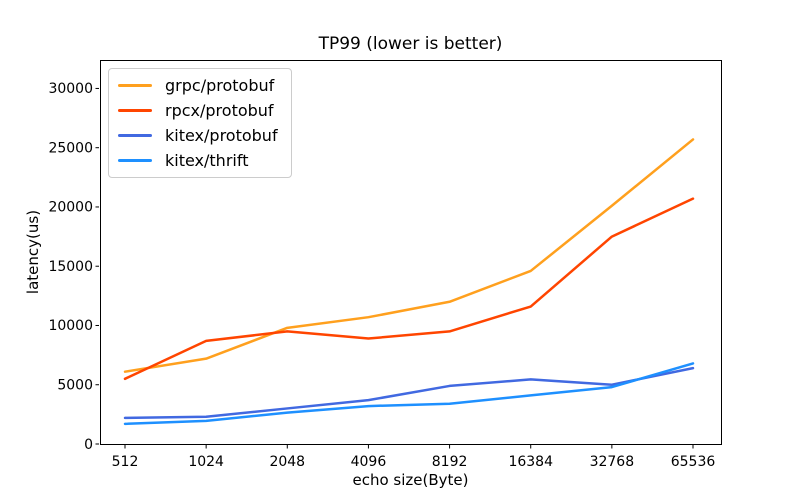 The image size is (800, 500). I want to click on y-tick-label: 30000, so click(70, 89).